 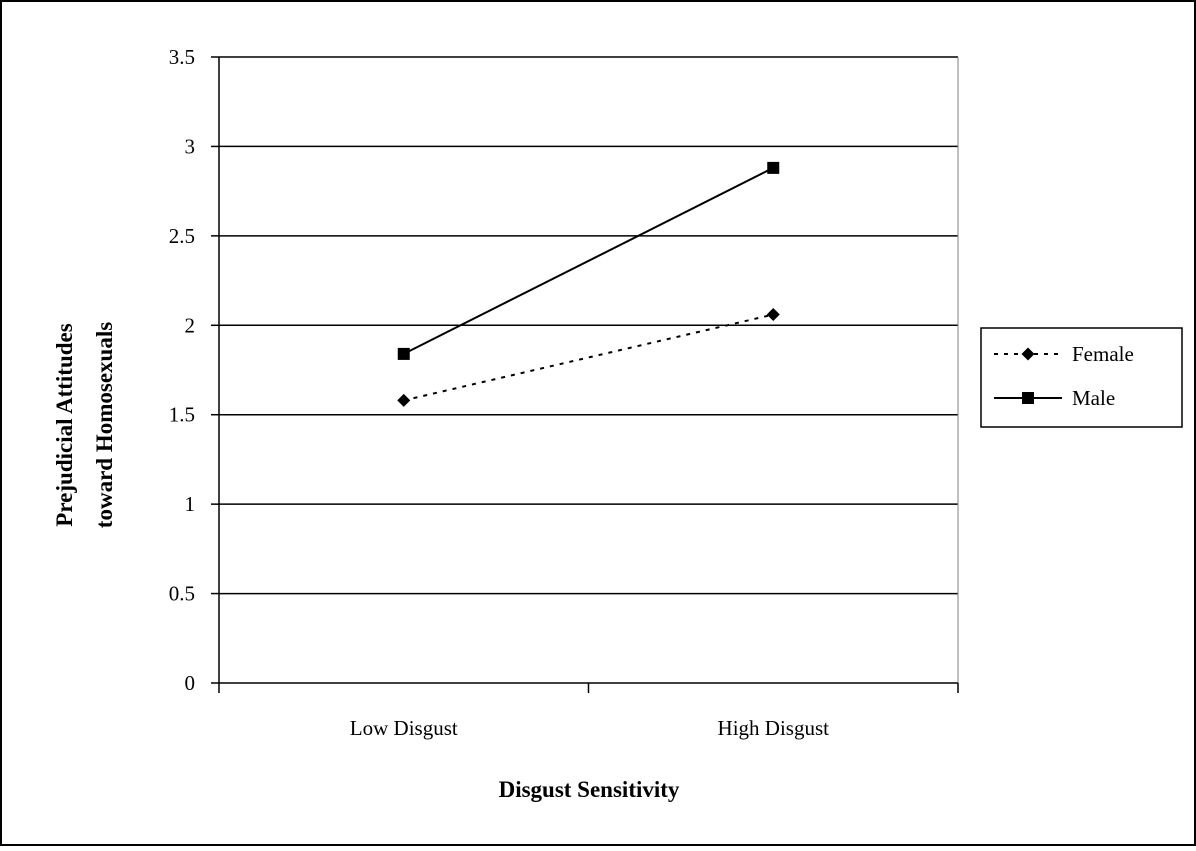 What do you see at coordinates (182, 370) in the screenshot?
I see `y-tick-labels: 0 0.5 1 1.5 2 2.5 3 3.5` at bounding box center [182, 370].